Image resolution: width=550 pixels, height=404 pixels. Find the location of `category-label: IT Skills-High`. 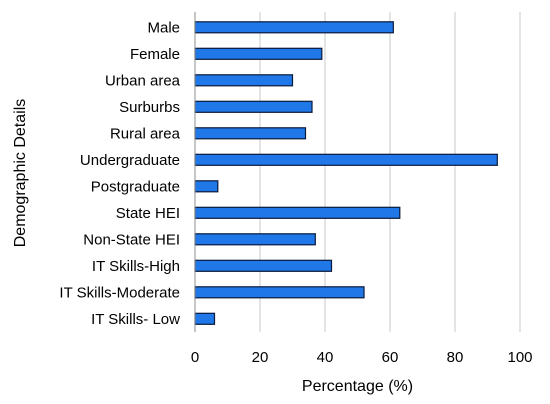

category-label: IT Skills-High is located at coordinates (136, 266).